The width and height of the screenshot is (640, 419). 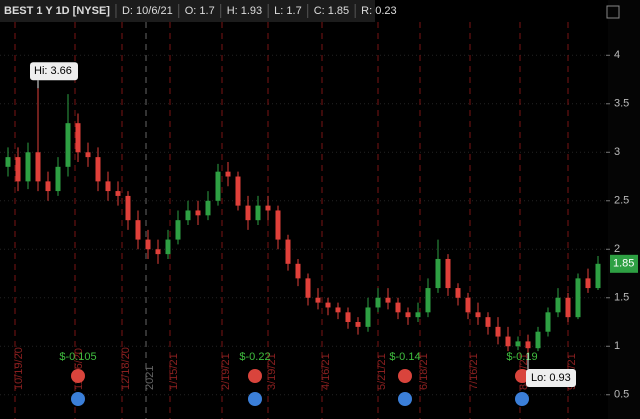 I want to click on y-tick-label: 1, so click(x=617, y=346).